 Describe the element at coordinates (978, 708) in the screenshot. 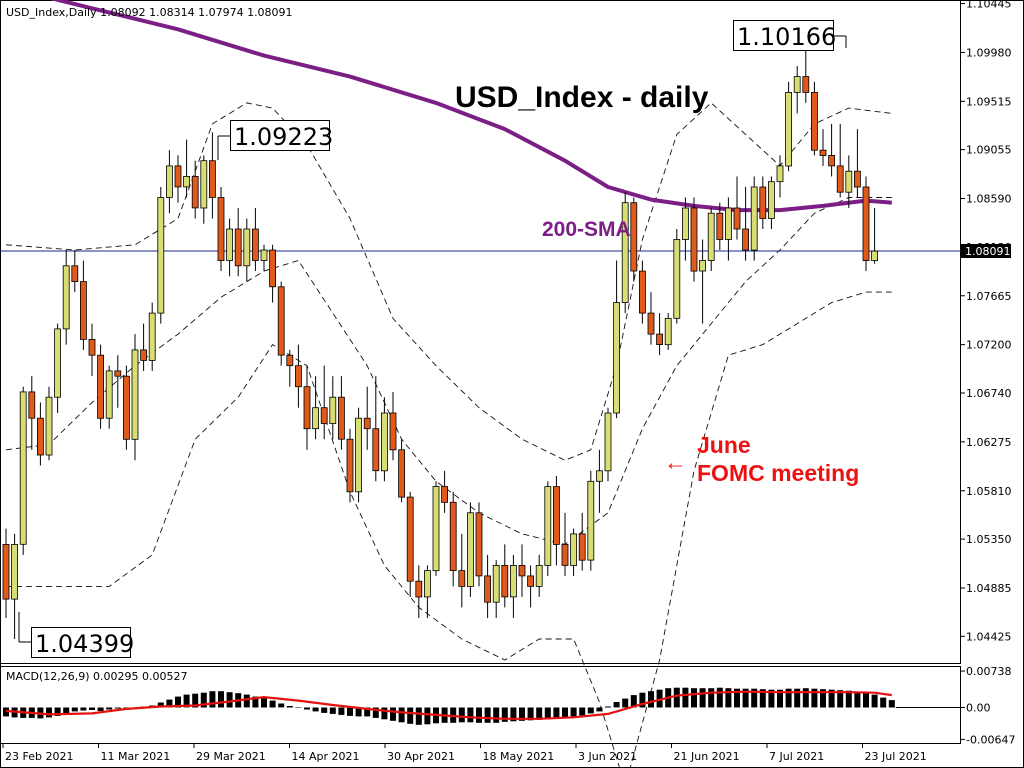

I see `macd-tick-label: 0.00` at that location.